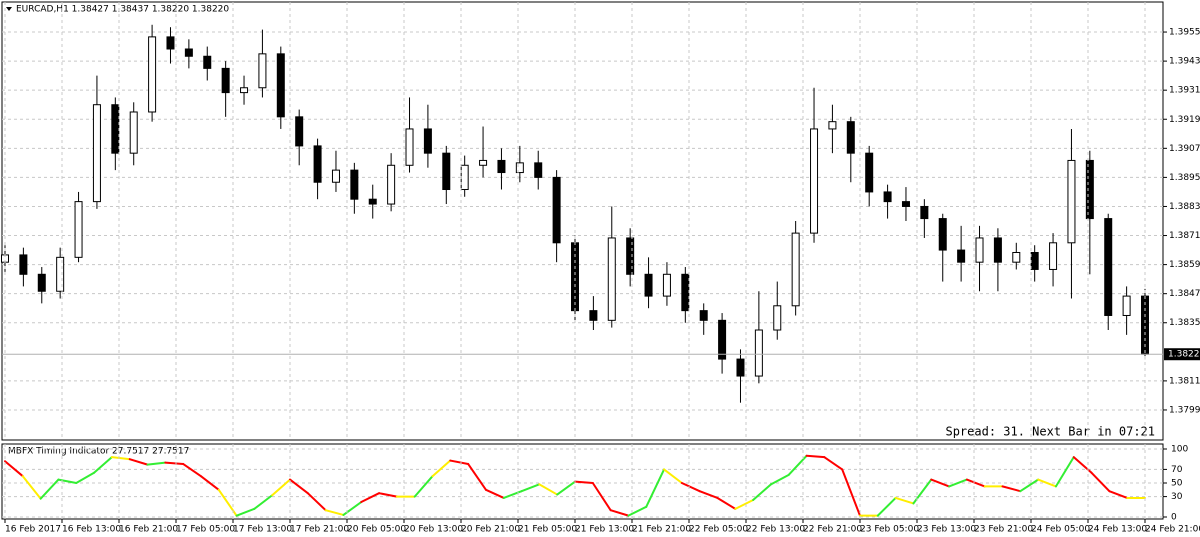  I want to click on x-tick-label: 22 Feb 21:00, so click(832, 530).